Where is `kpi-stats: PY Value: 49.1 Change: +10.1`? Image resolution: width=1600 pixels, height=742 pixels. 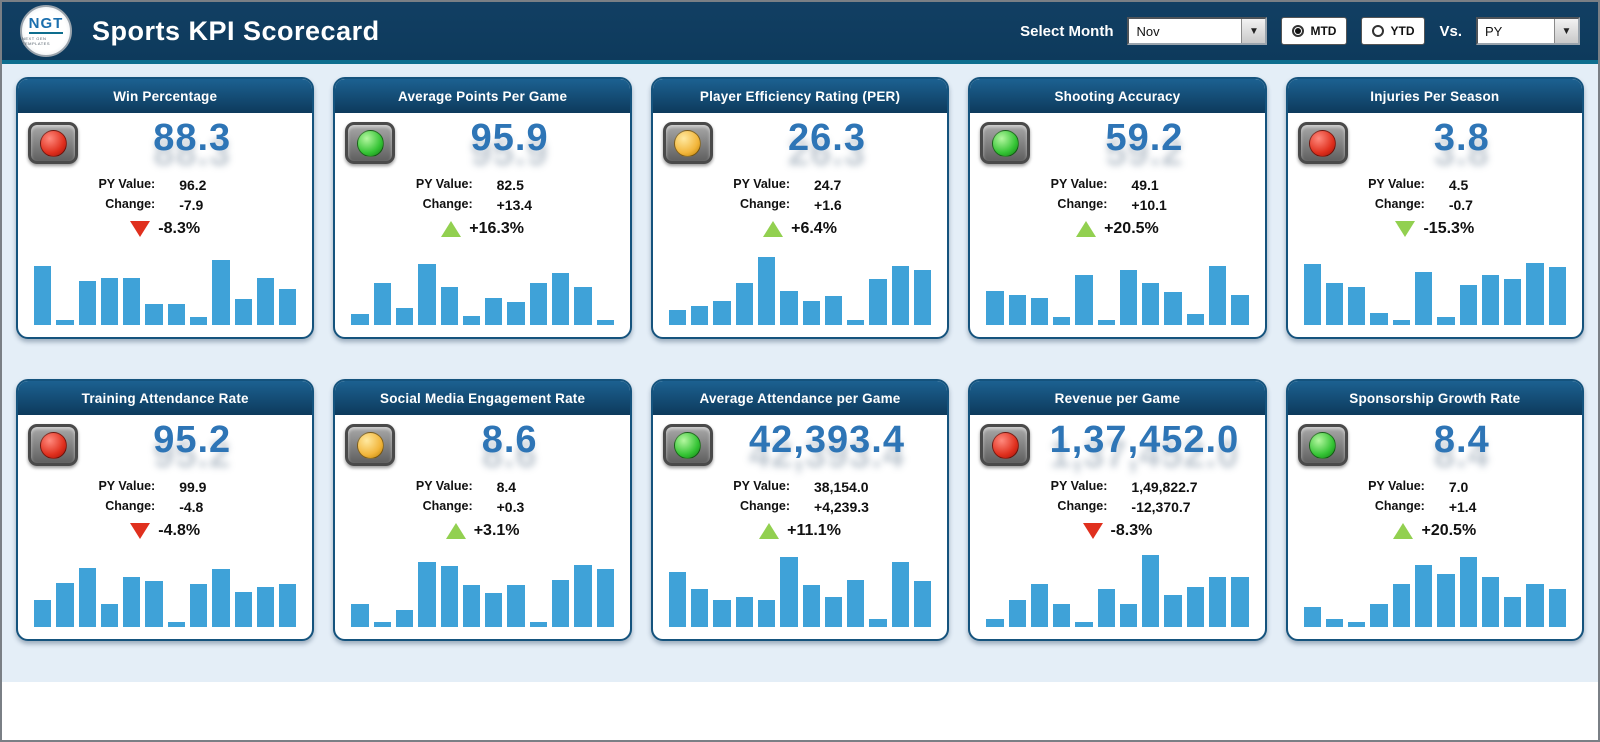
kpi-stats: PY Value: 49.1 Change: +10.1 is located at coordinates (1117, 194).